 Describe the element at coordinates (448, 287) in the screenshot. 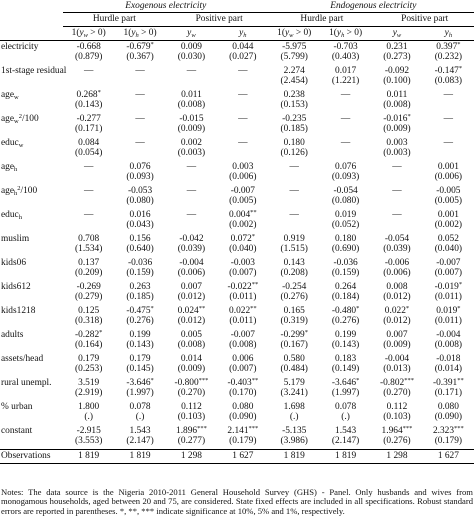

I see `coefficient-cell: -0.019*` at that location.